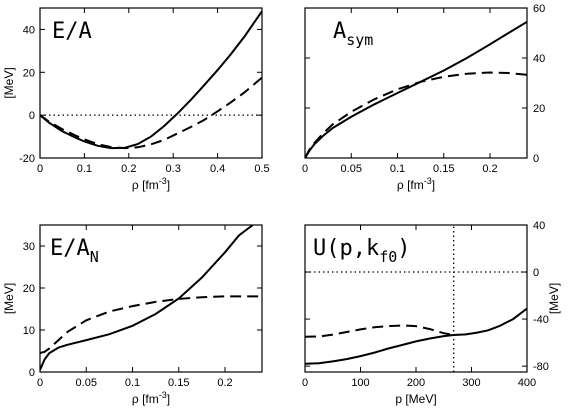 The image size is (569, 412). What do you see at coordinates (416, 383) in the screenshot?
I see `x-tick-label: 200` at bounding box center [416, 383].